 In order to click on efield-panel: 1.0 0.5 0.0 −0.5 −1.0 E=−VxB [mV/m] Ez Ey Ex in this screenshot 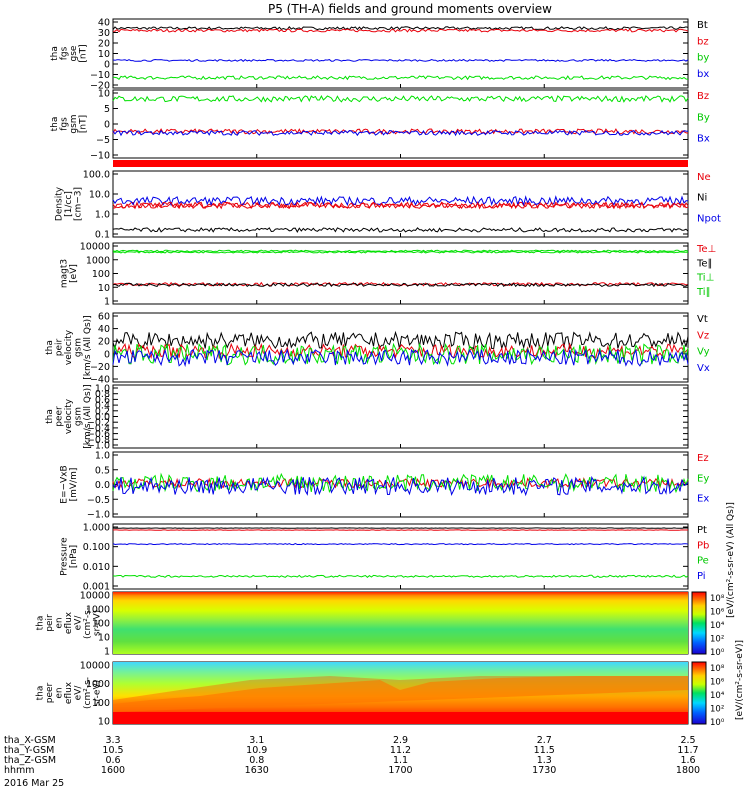, I will do `click(384, 486)`.